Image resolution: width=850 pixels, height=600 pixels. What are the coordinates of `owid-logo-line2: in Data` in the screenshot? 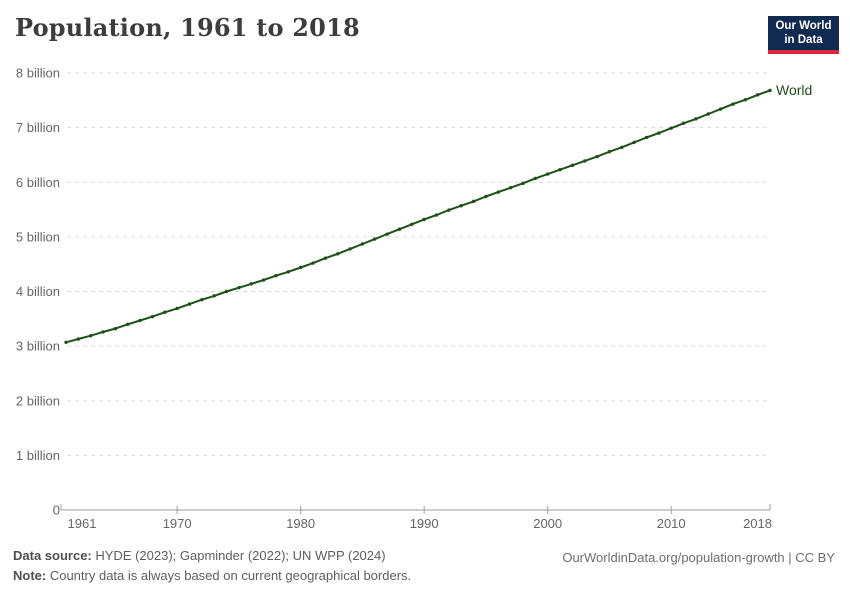 It's located at (803, 40).